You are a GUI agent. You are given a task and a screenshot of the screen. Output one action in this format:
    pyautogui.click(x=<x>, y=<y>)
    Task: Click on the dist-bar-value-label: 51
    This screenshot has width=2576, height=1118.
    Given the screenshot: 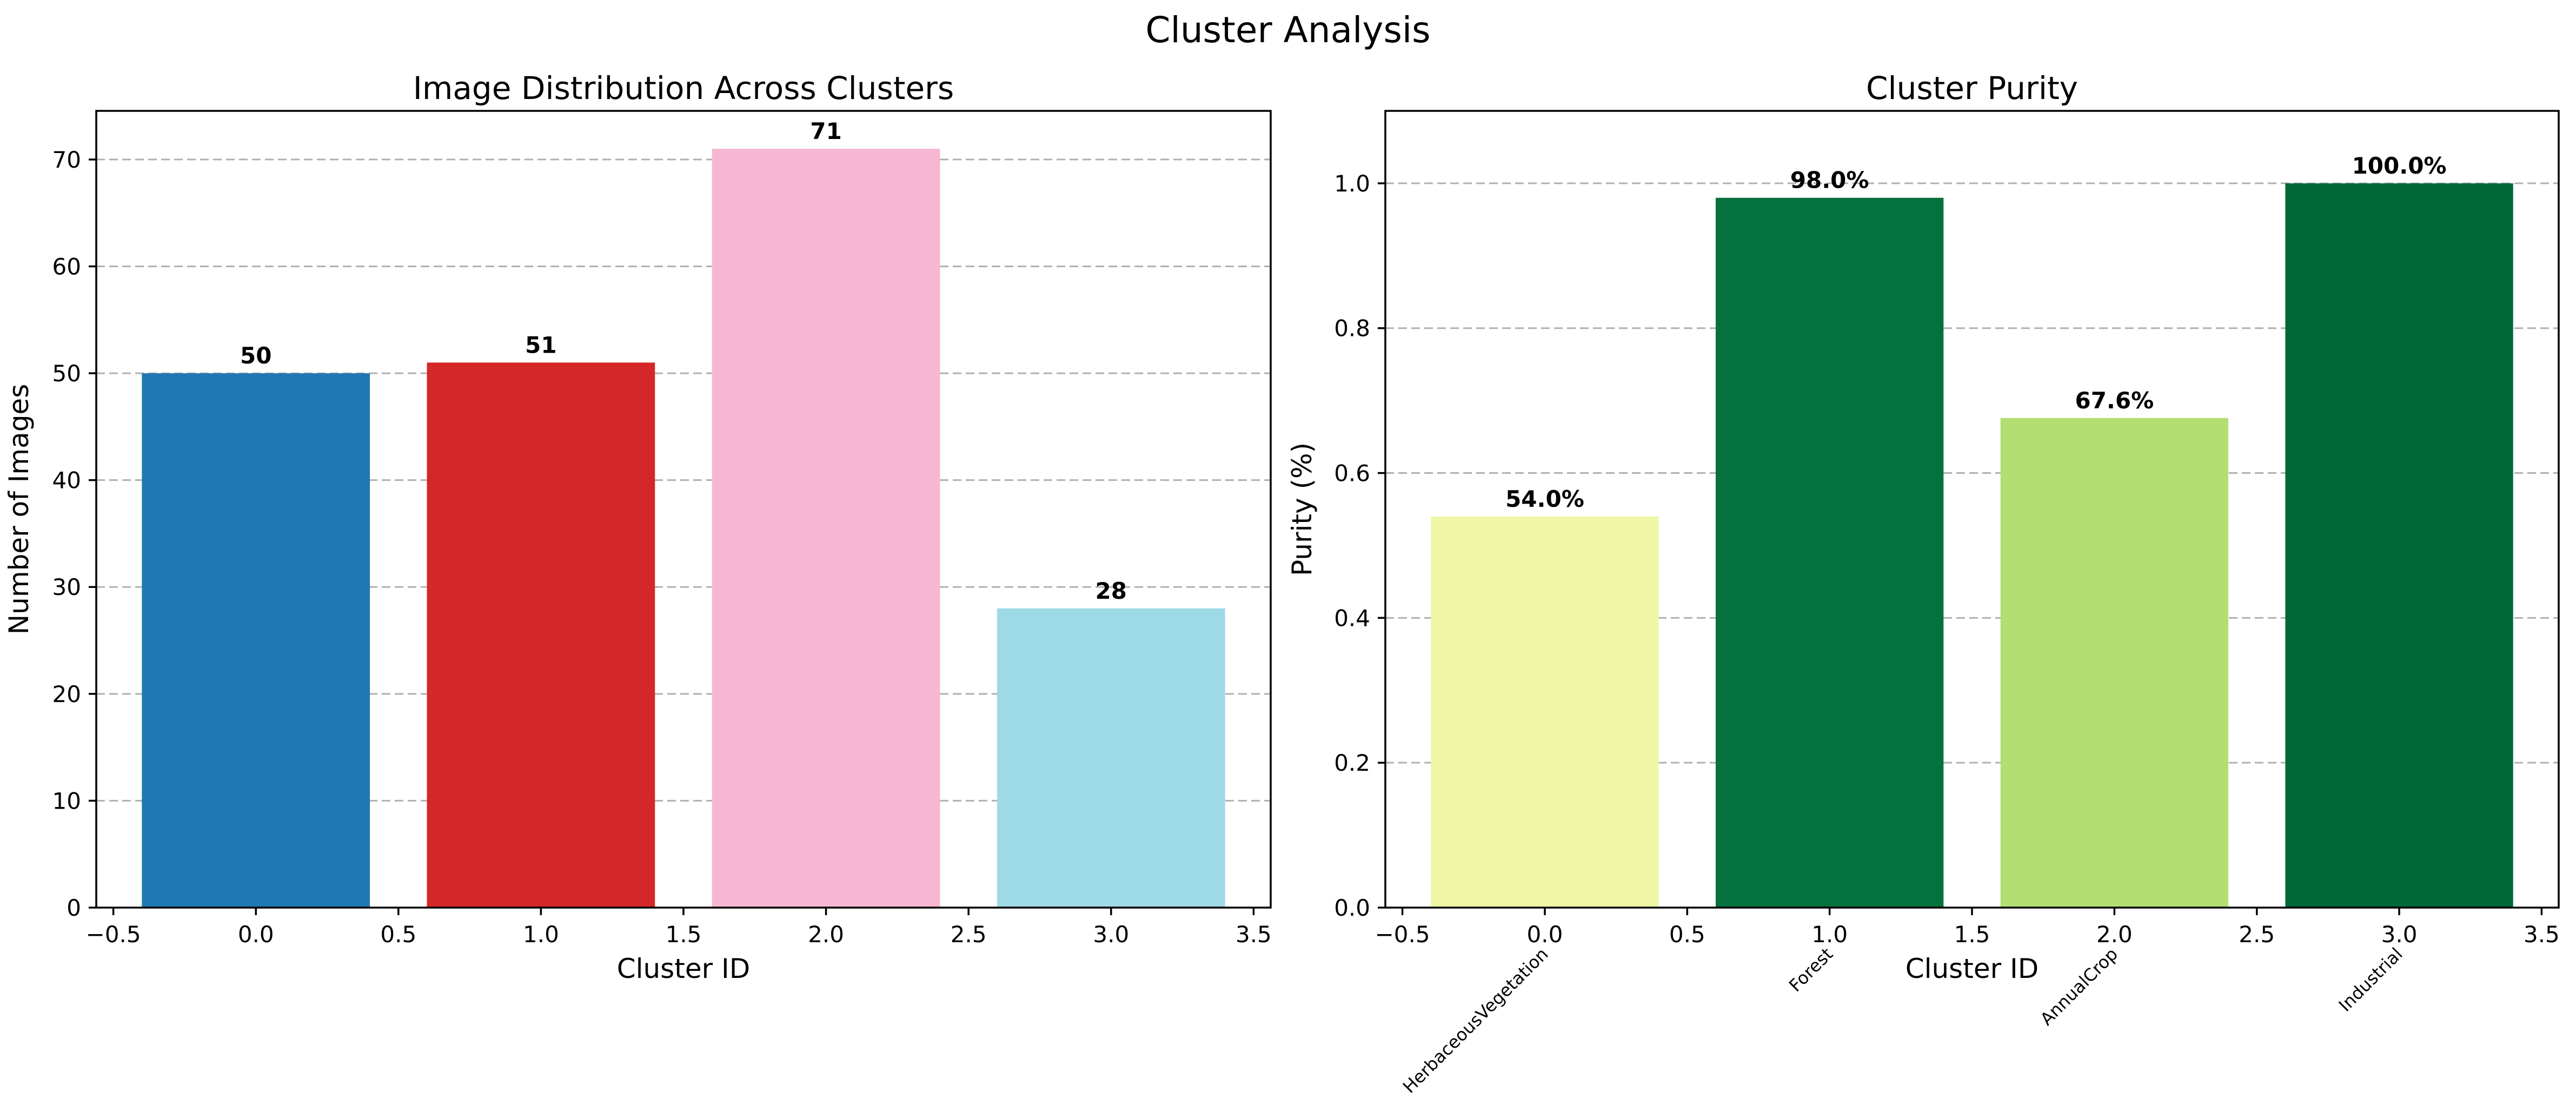 What is the action you would take?
    pyautogui.click(x=540, y=345)
    